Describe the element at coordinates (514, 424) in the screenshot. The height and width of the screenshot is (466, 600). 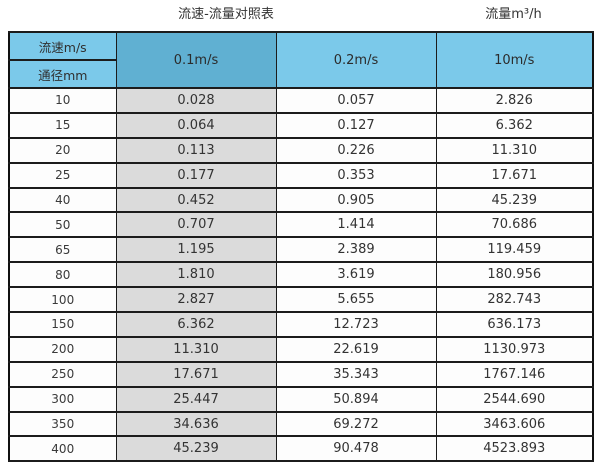
I see `value-cell-10ms: 3463.606` at that location.